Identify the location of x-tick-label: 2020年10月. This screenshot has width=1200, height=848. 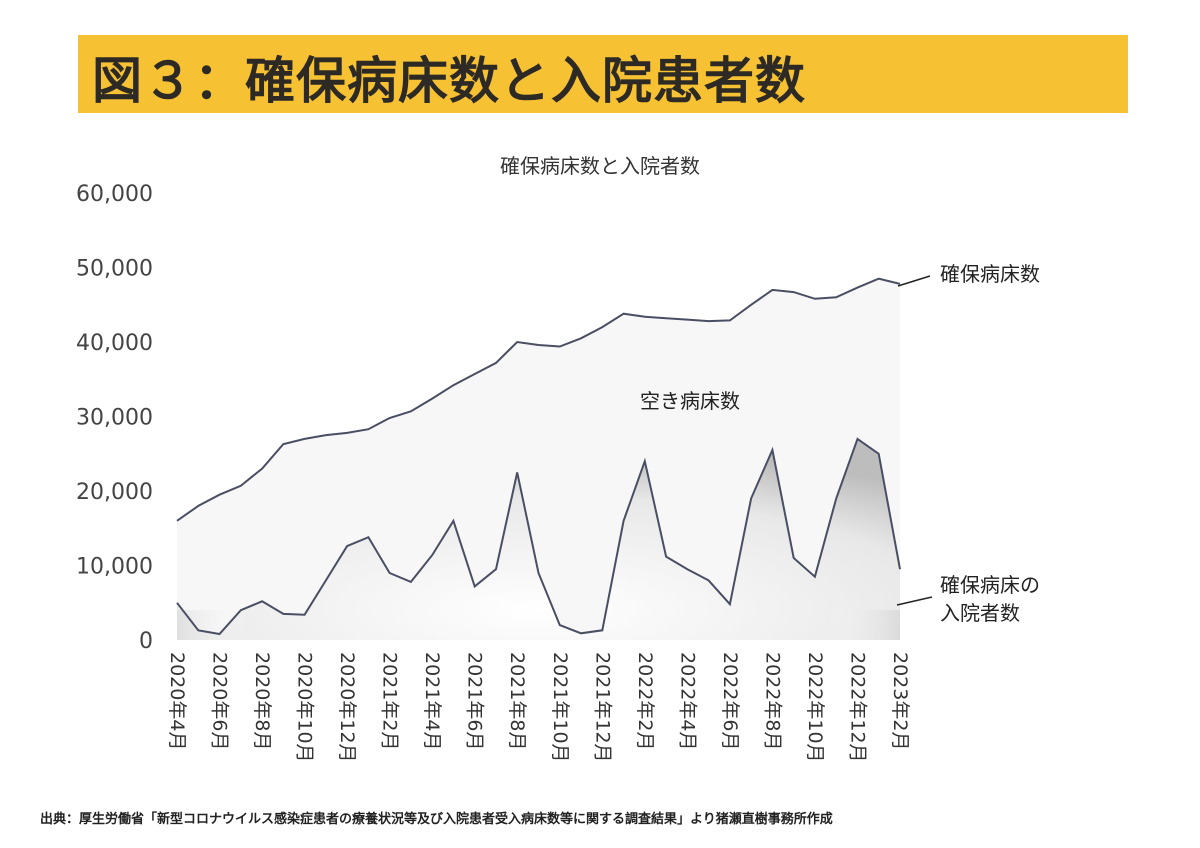
(305, 707).